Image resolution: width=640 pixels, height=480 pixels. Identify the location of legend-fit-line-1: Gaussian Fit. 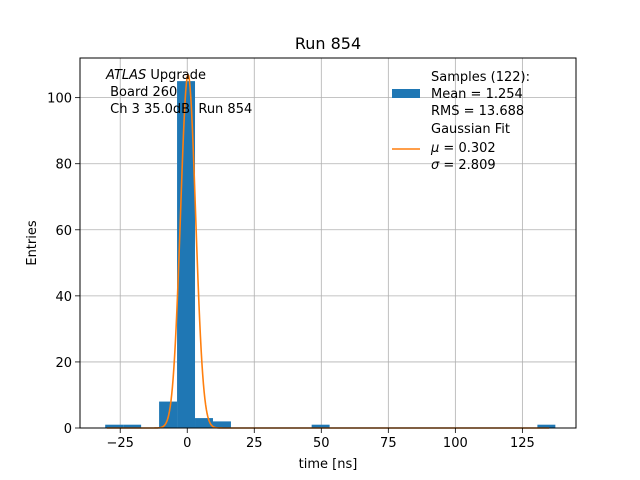
(470, 129).